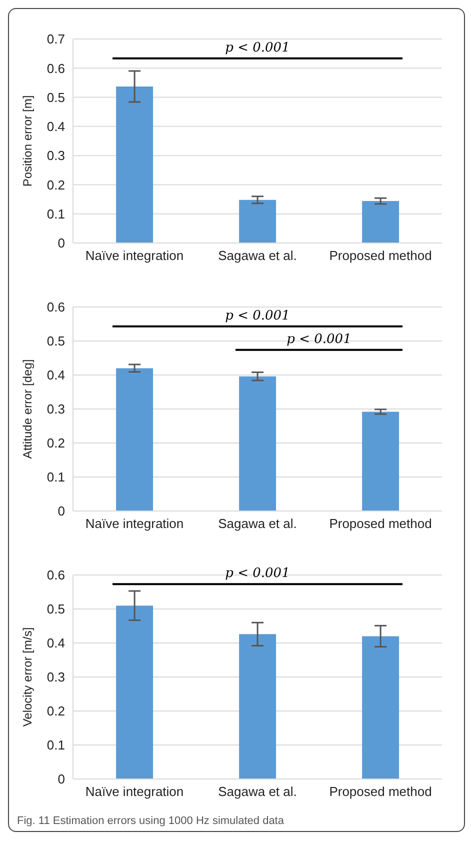 Image resolution: width=471 pixels, height=841 pixels. Describe the element at coordinates (27, 677) in the screenshot. I see `y-axis-title: Velocity error [m/s]` at that location.